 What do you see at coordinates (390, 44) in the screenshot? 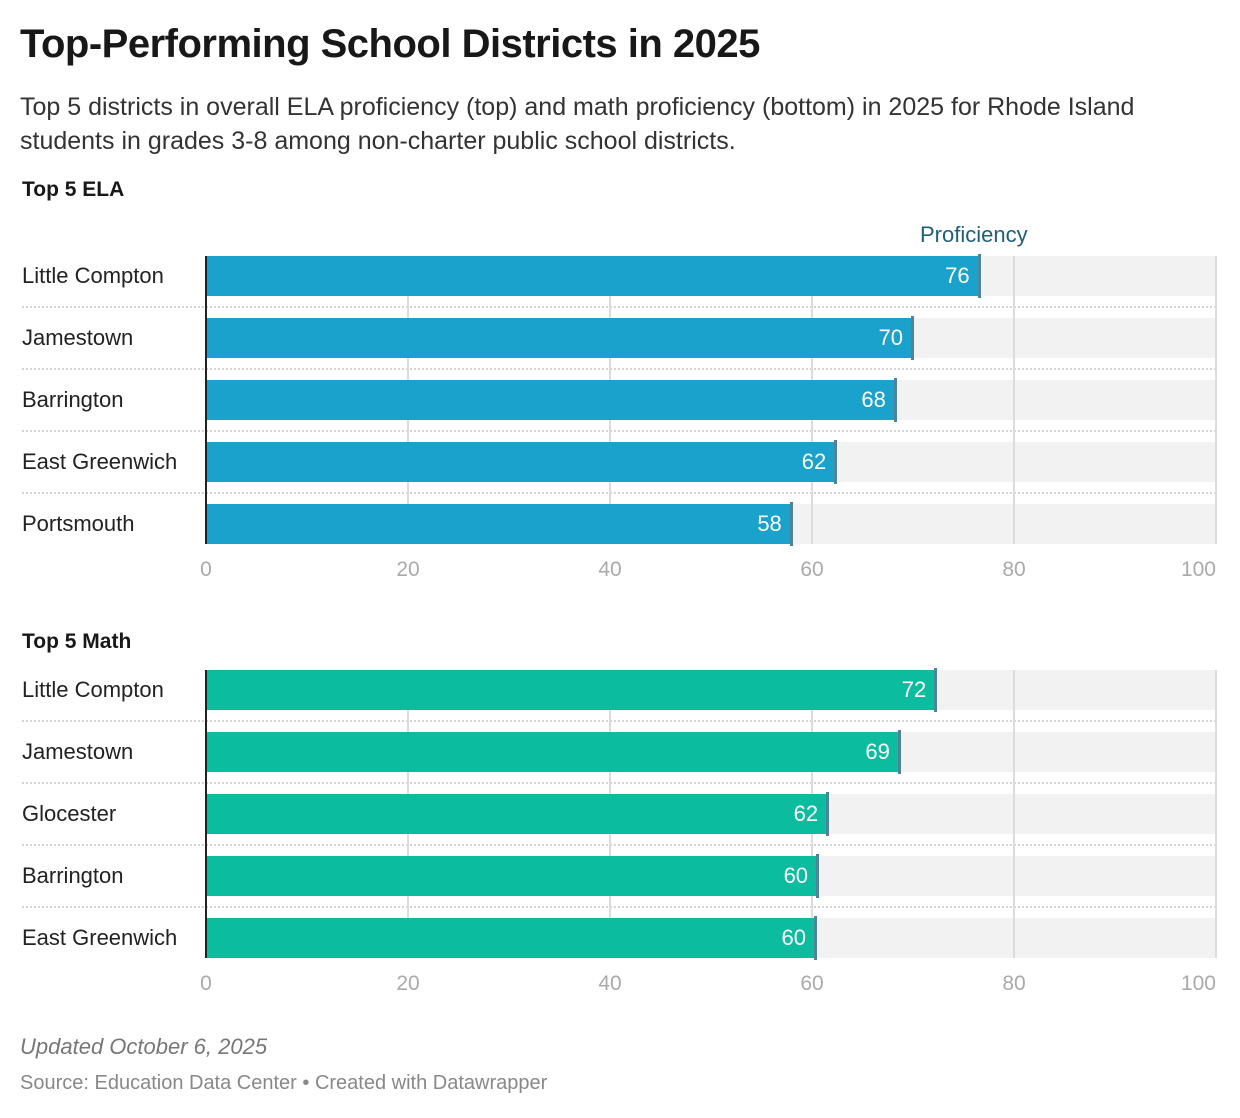
I see `chart-title: Top-Performing School Districts in 2025` at bounding box center [390, 44].